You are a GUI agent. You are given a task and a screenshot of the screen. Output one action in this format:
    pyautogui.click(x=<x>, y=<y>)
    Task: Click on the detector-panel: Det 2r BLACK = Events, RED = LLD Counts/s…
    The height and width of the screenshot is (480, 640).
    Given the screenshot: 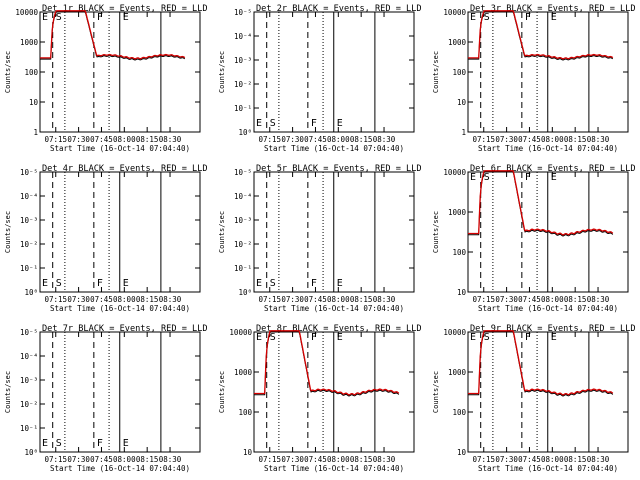 What is the action you would take?
    pyautogui.click(x=320, y=78)
    